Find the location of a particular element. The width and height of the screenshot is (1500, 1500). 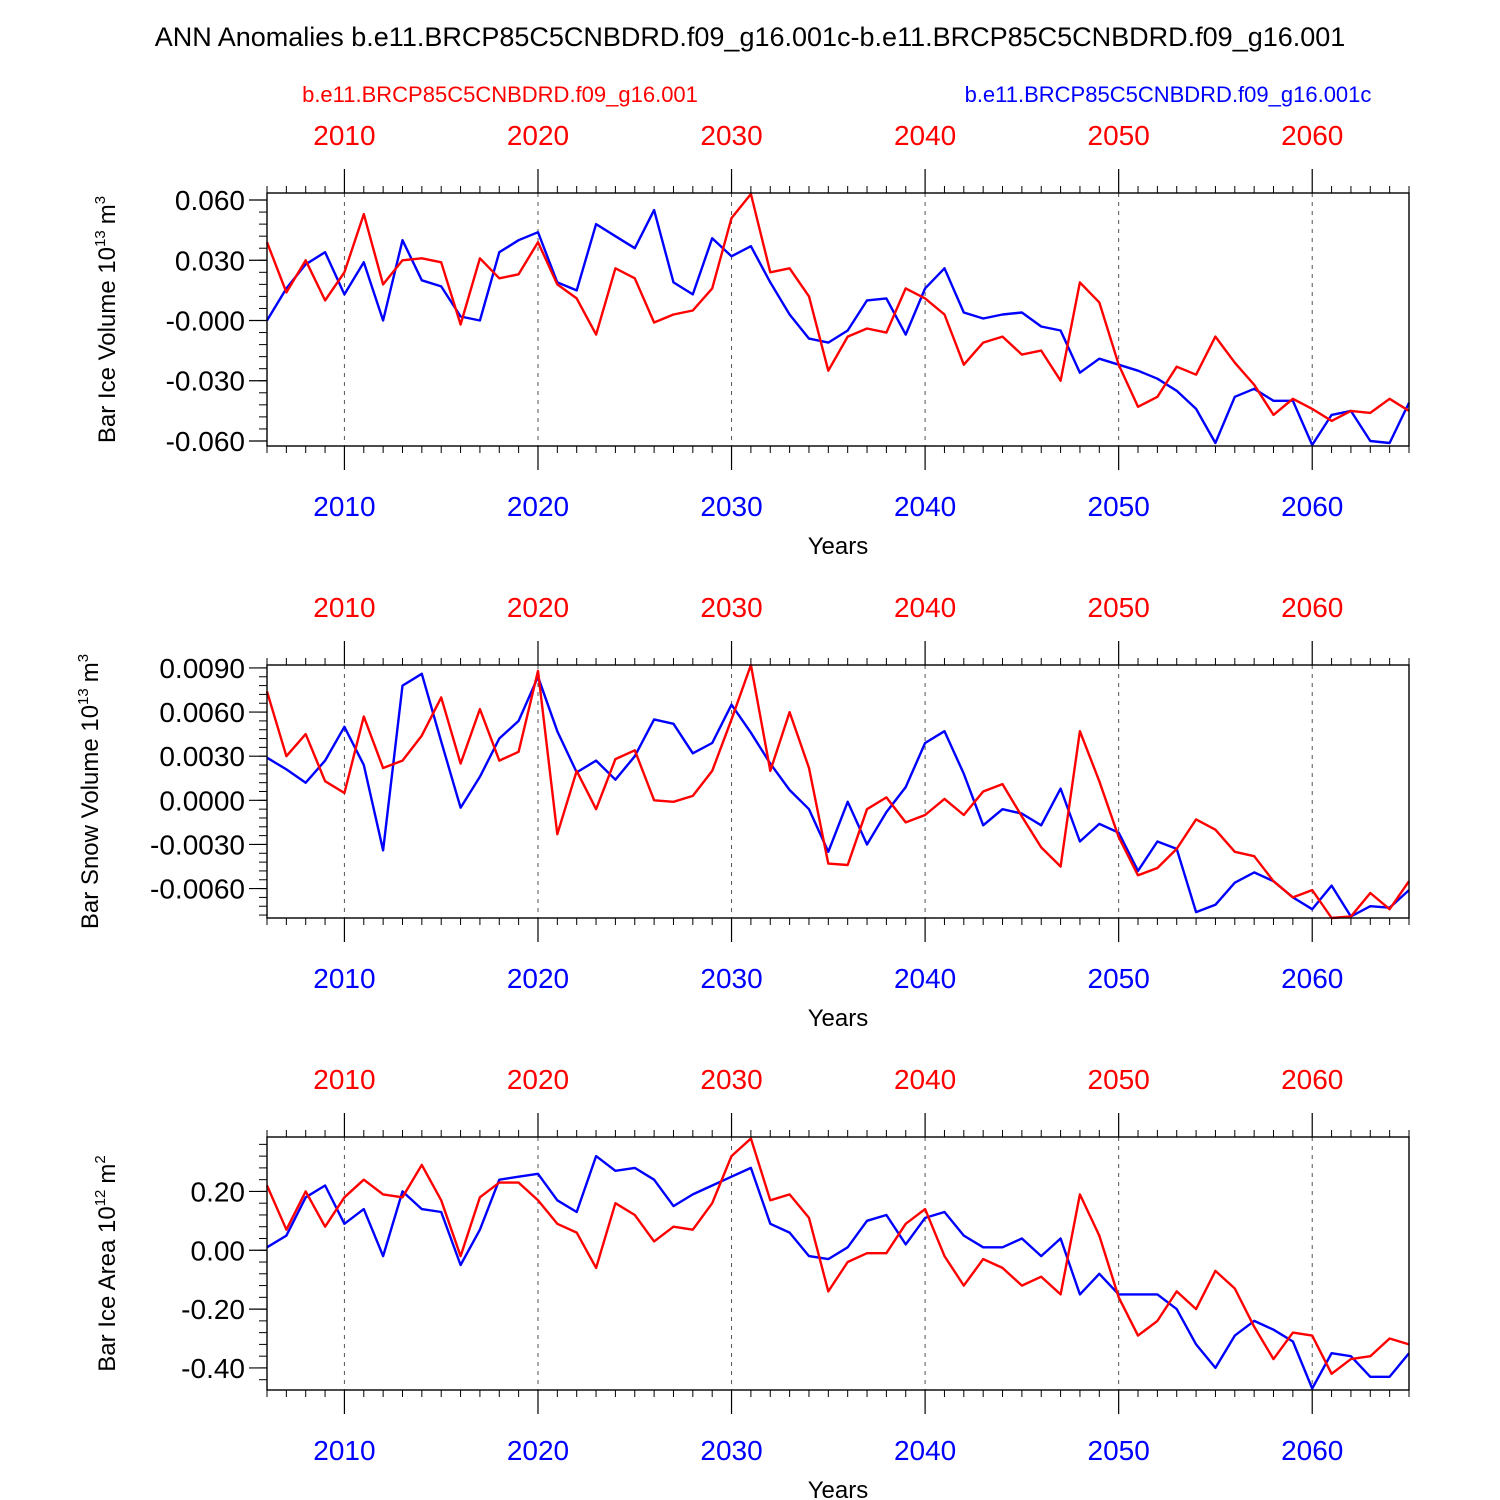

y-axis-label-main: Bar Snow Volume 10 is located at coordinates (90, 817).